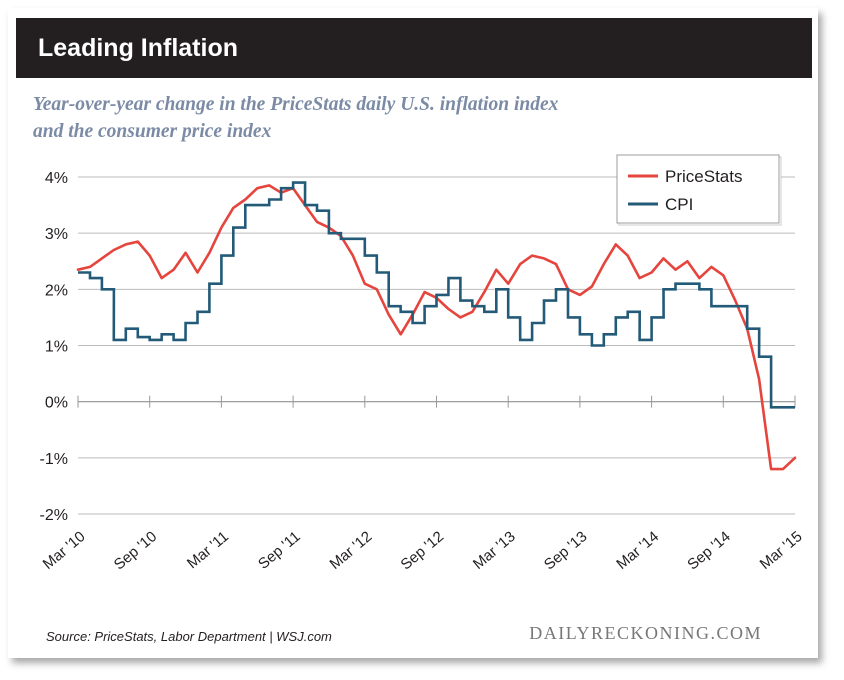 The image size is (844, 680). I want to click on y-tick-label: -1%, so click(54, 459).